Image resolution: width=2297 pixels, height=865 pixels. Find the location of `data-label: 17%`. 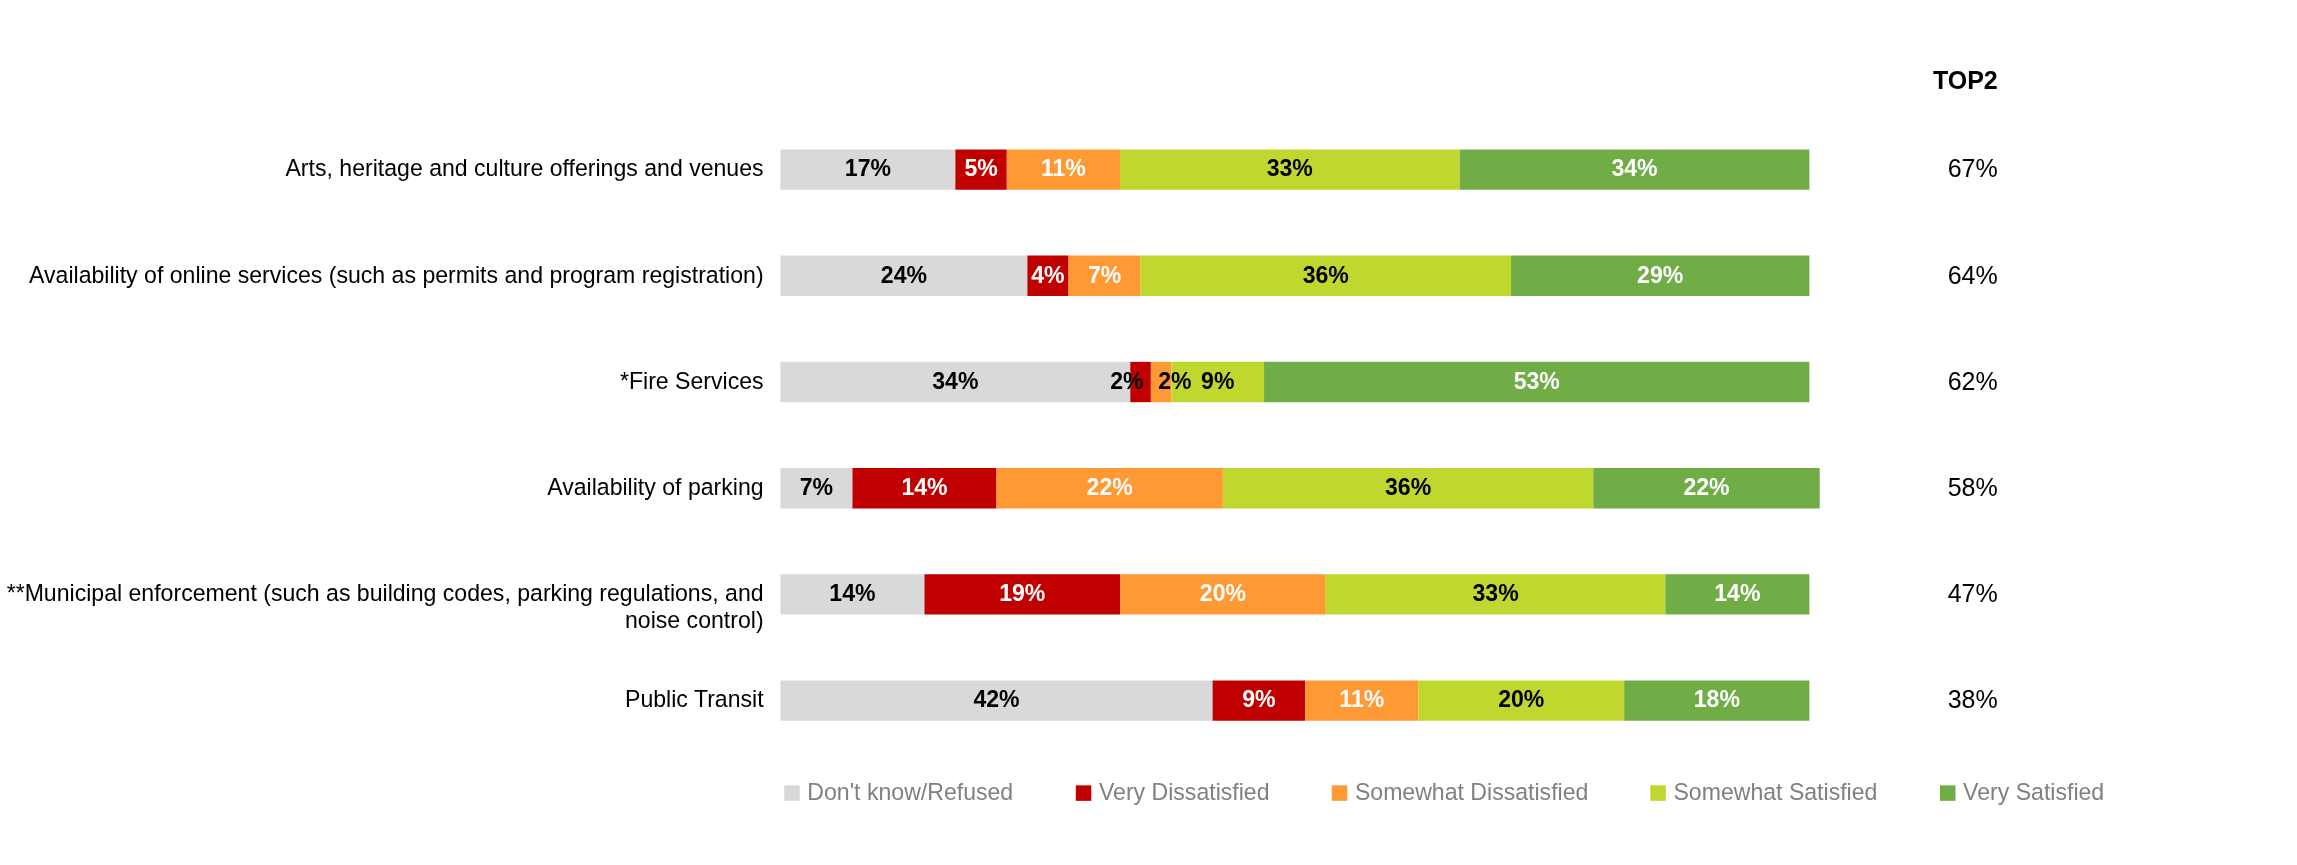

data-label: 17% is located at coordinates (867, 168).